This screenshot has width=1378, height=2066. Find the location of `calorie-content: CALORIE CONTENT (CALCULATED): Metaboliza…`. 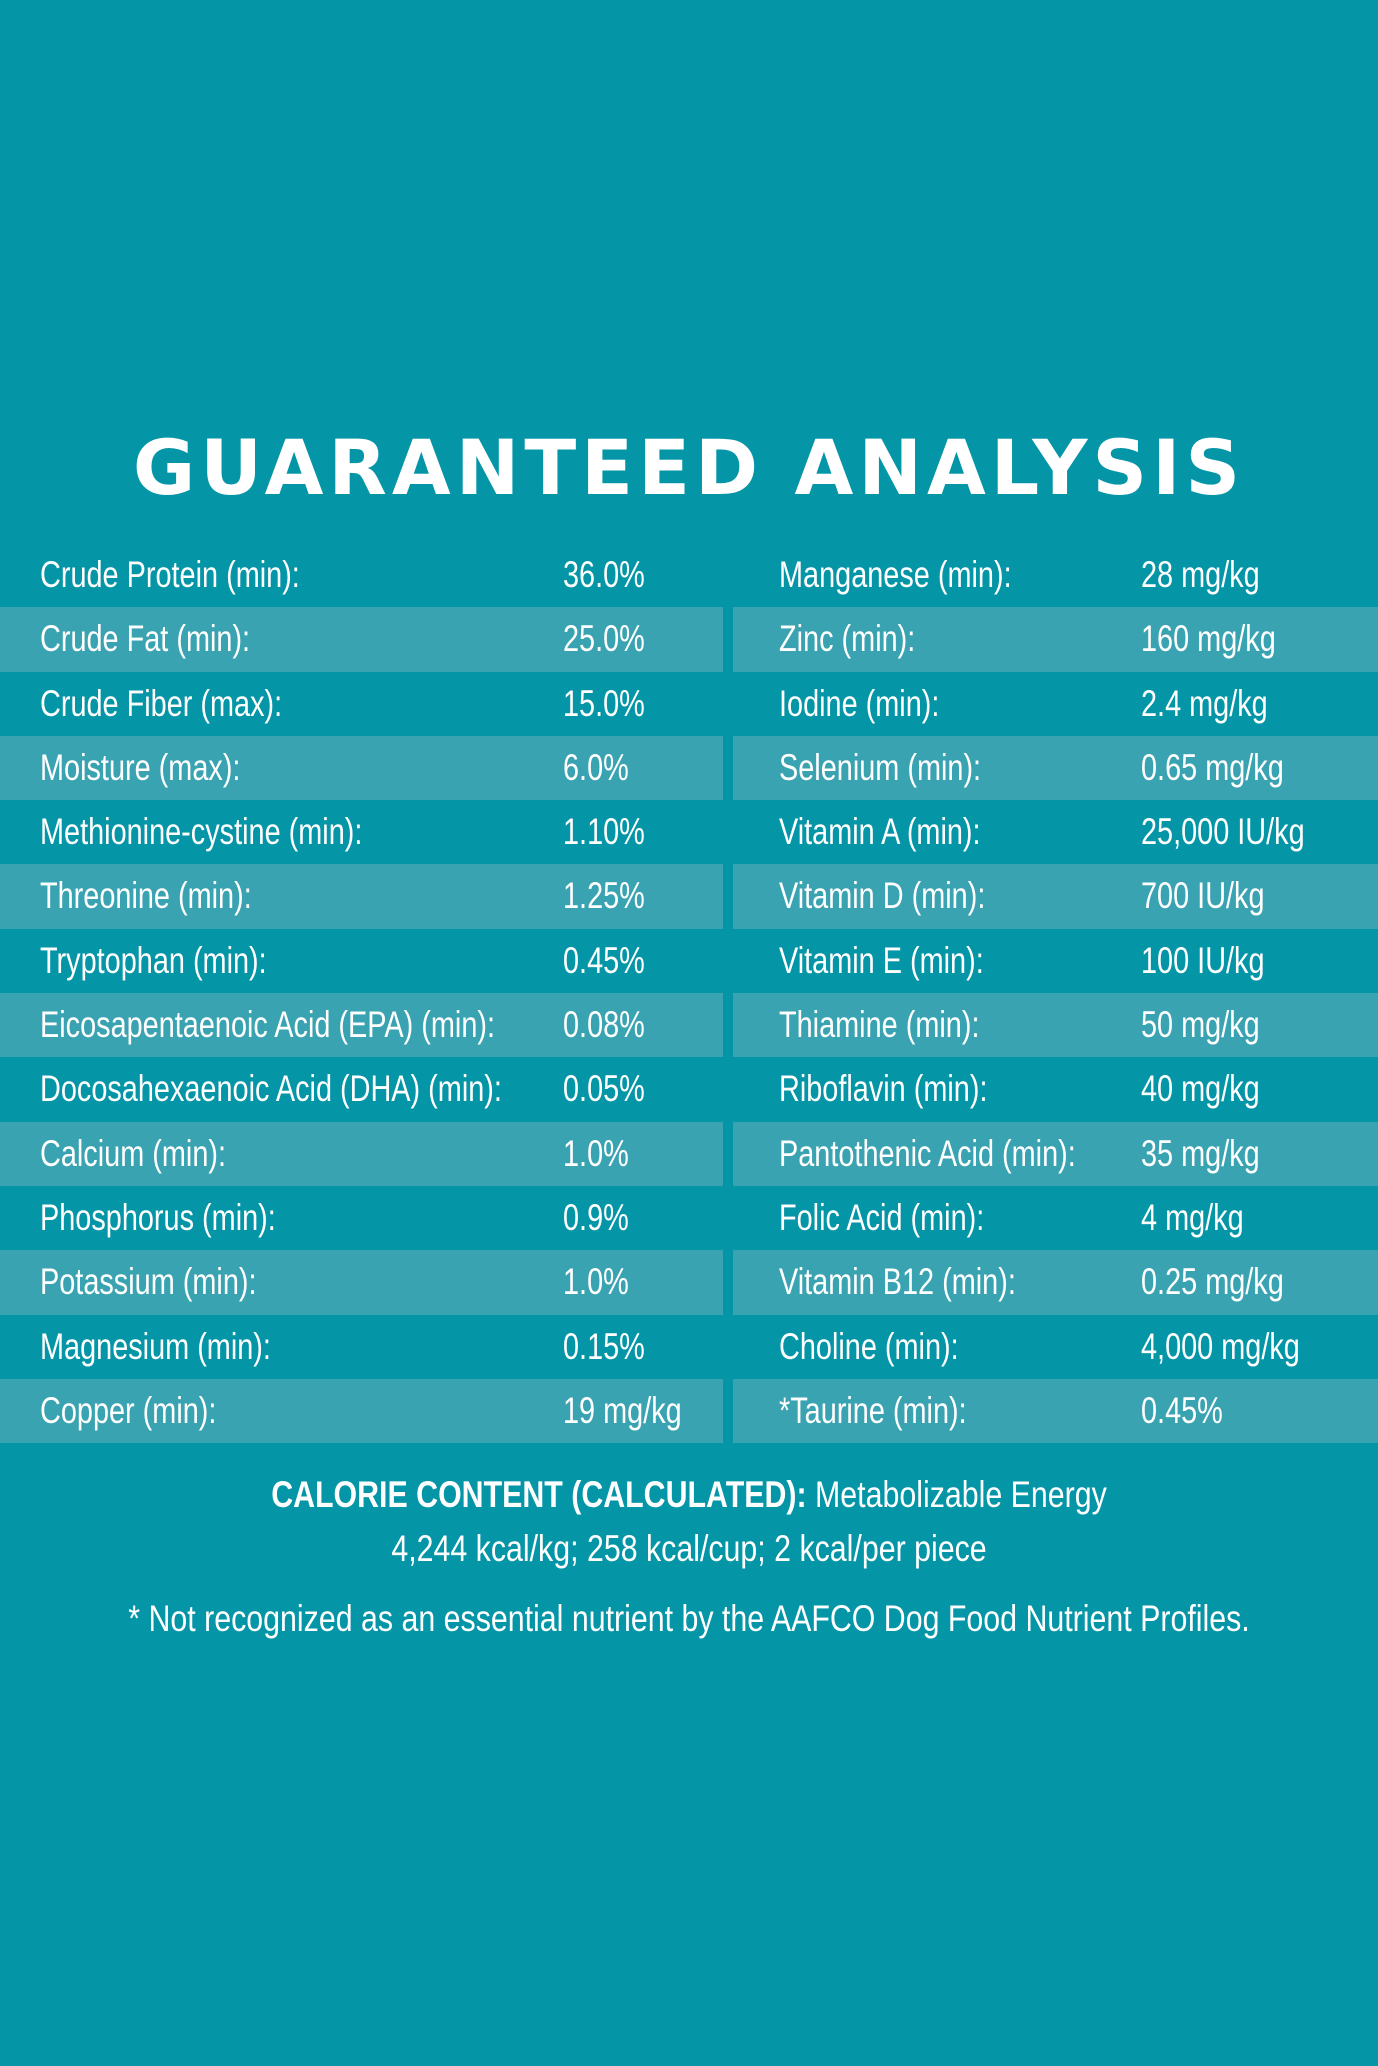

calorie-content: CALORIE CONTENT (CALCULATED): Metaboliza… is located at coordinates (689, 1522).